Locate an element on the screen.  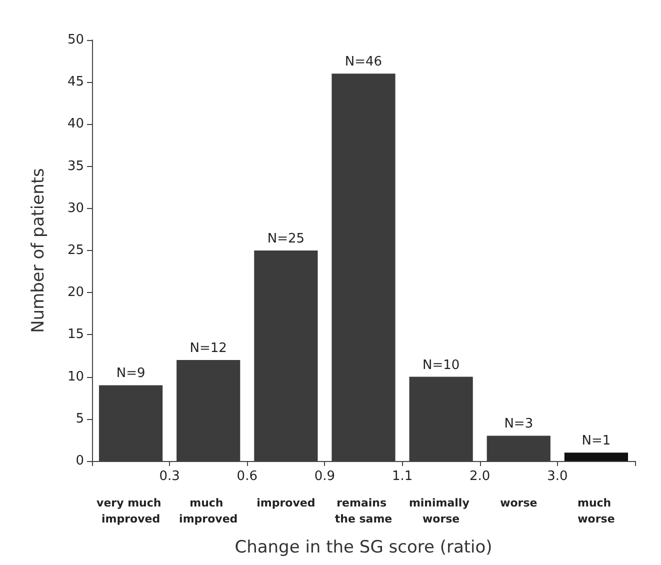
y-axis-title: Number of patients is located at coordinates (38, 250).